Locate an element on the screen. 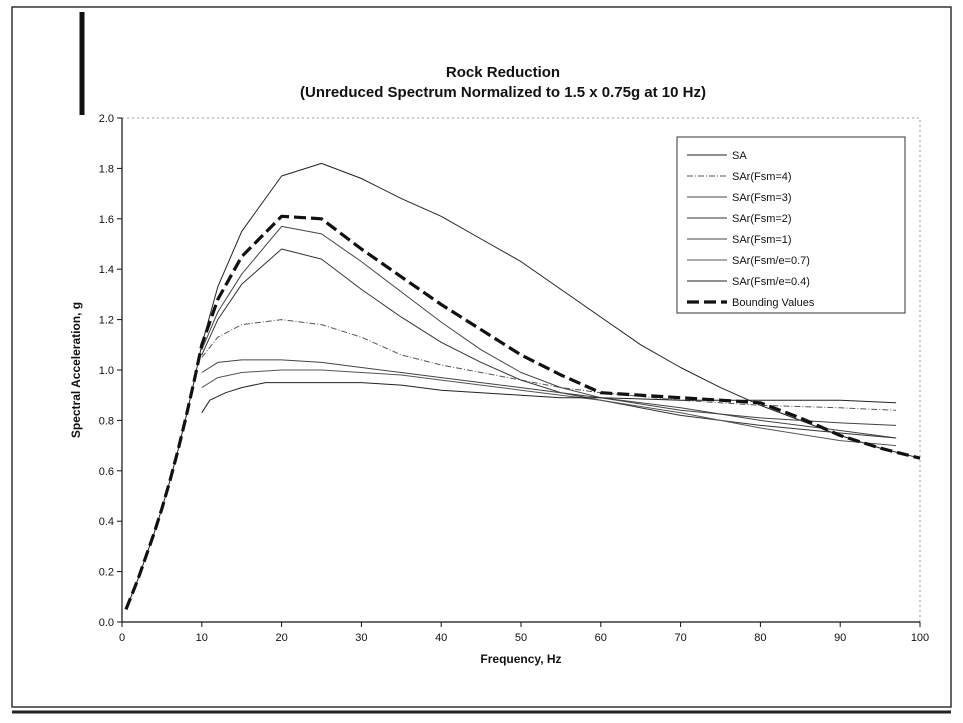  x-tick-label: 50 is located at coordinates (521, 638).